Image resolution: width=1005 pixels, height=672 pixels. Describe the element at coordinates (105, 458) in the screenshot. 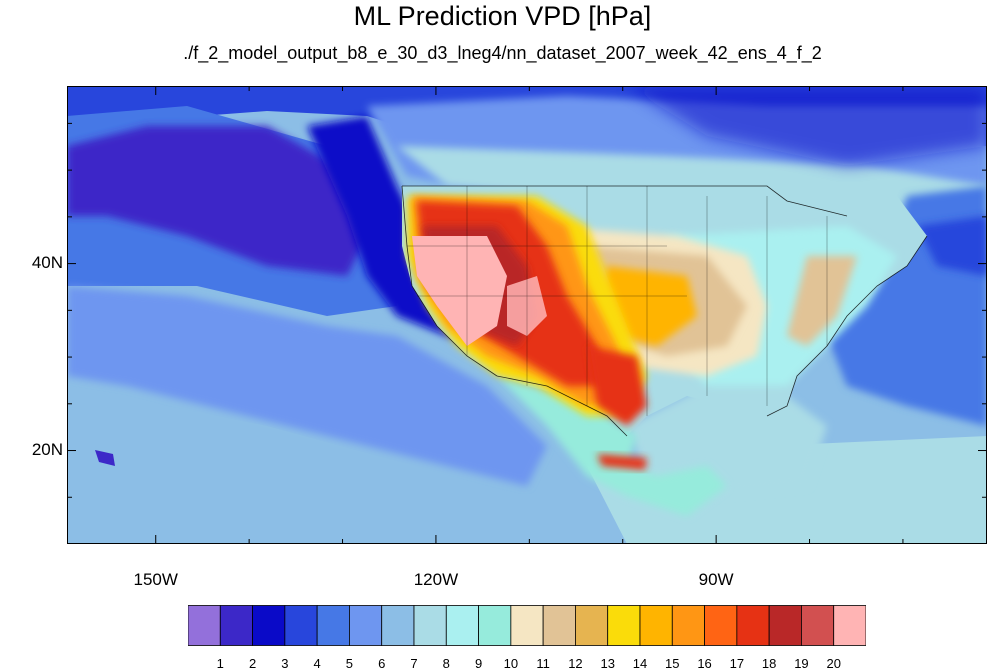

I see `hawaii` at that location.